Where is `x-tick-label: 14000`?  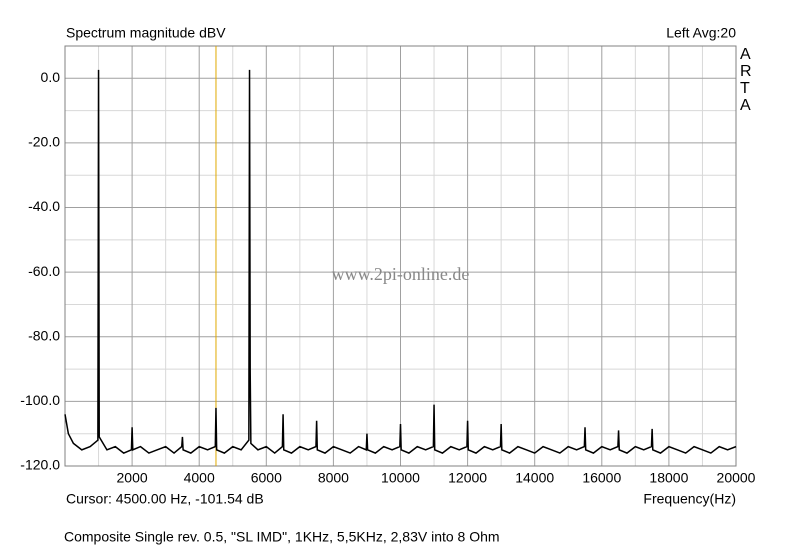 x-tick-label: 14000 is located at coordinates (534, 478).